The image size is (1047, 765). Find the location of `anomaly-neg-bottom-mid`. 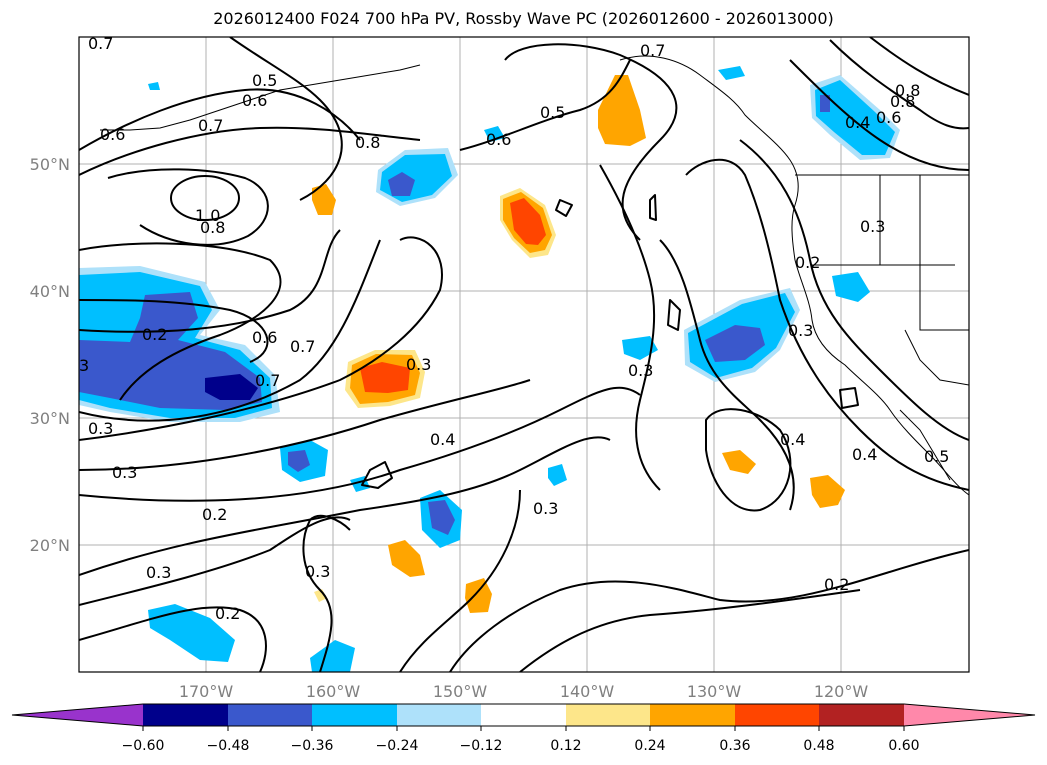

anomaly-neg-bottom-mid is located at coordinates (332, 656).